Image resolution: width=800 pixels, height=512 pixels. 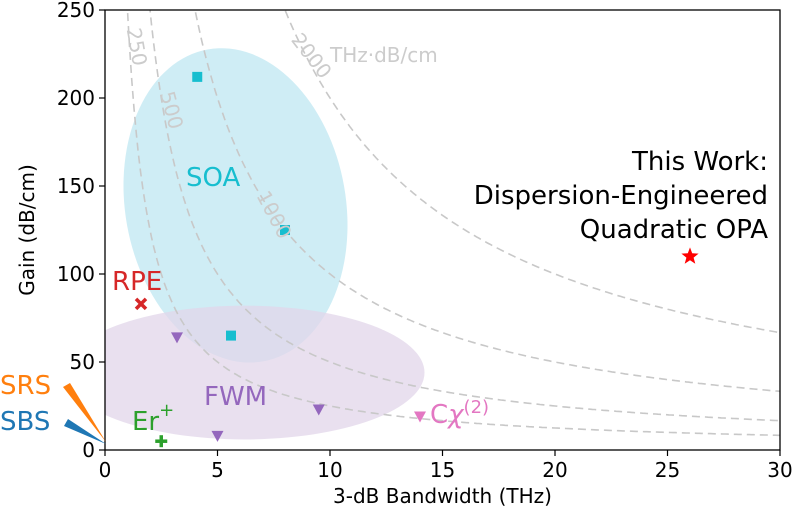 I want to click on y-tick-label-50: 50, so click(x=82, y=362).